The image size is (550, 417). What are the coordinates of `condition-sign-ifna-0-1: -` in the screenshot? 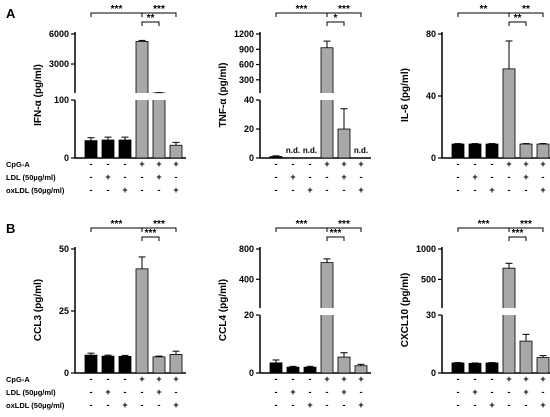 It's located at (108, 164).